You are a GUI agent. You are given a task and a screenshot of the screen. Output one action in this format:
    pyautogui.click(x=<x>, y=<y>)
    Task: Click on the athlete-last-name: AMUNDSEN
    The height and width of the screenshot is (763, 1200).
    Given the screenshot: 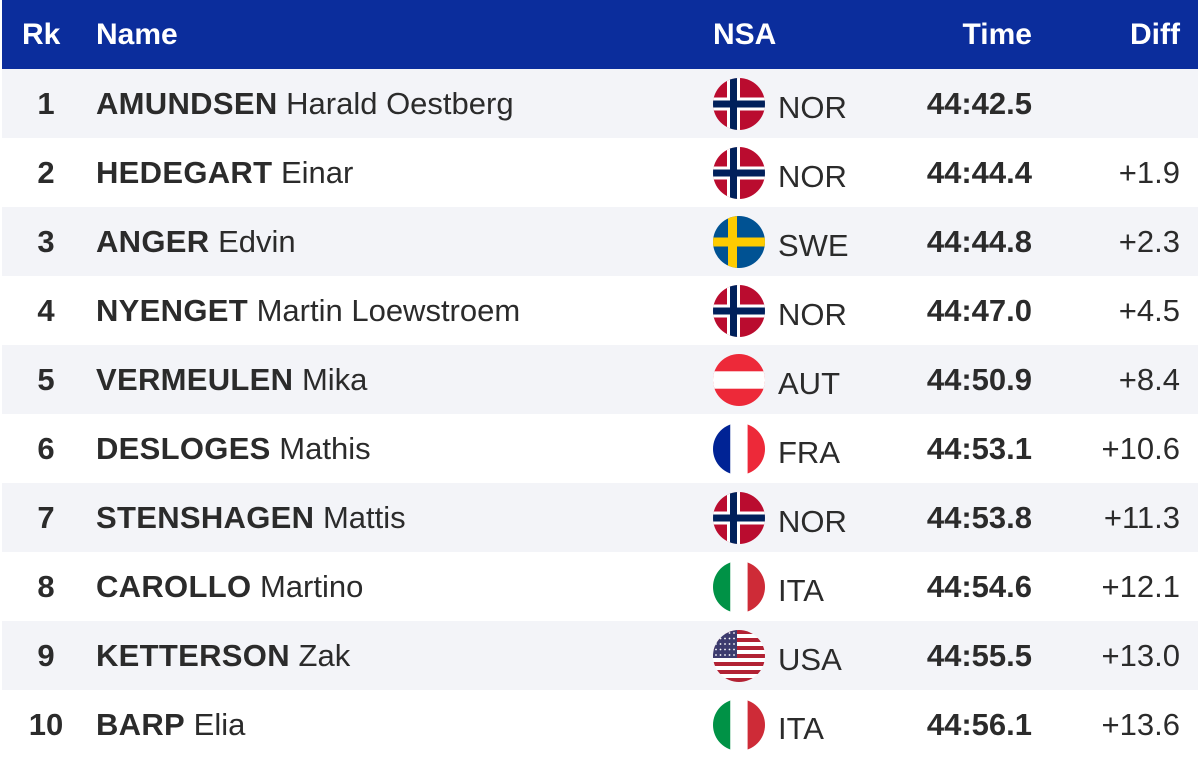 What is the action you would take?
    pyautogui.click(x=187, y=103)
    